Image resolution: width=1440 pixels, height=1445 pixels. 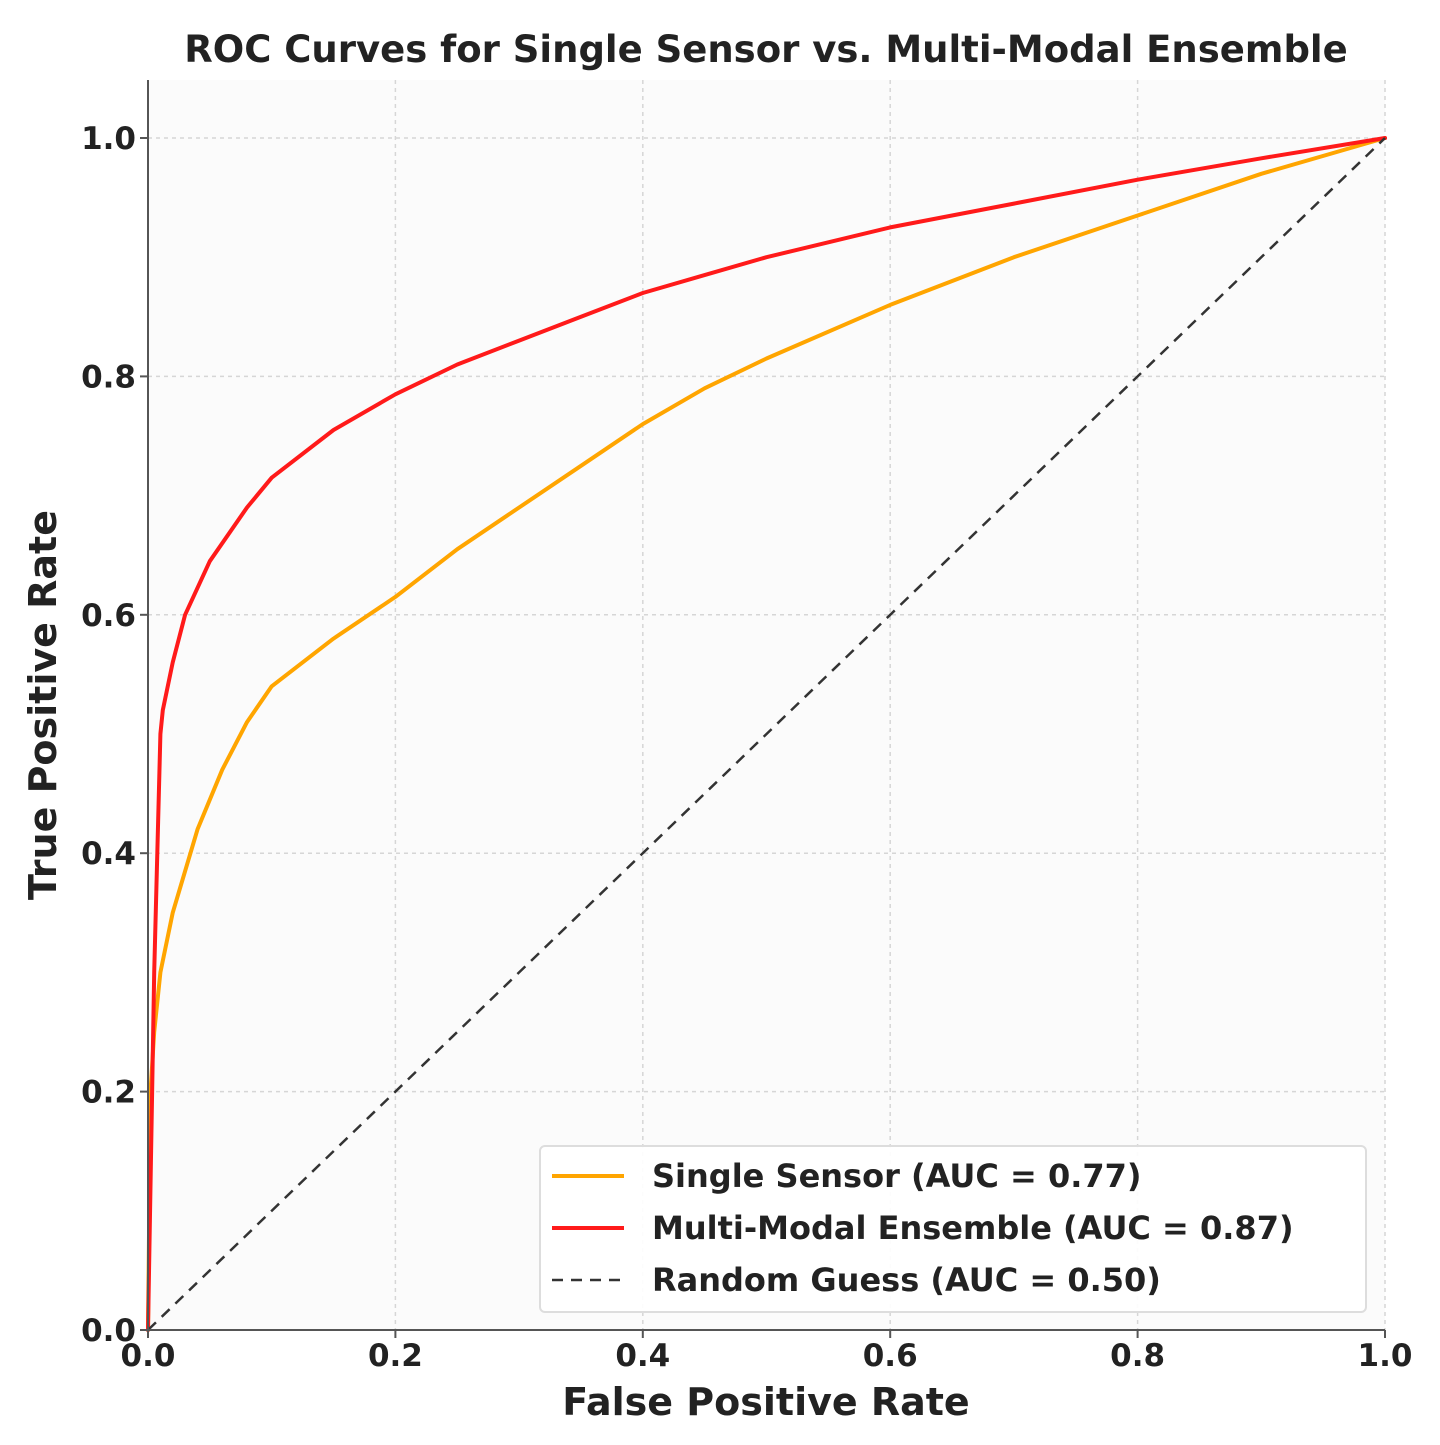 I want to click on y-tick-label: 0.8, so click(x=108, y=377).